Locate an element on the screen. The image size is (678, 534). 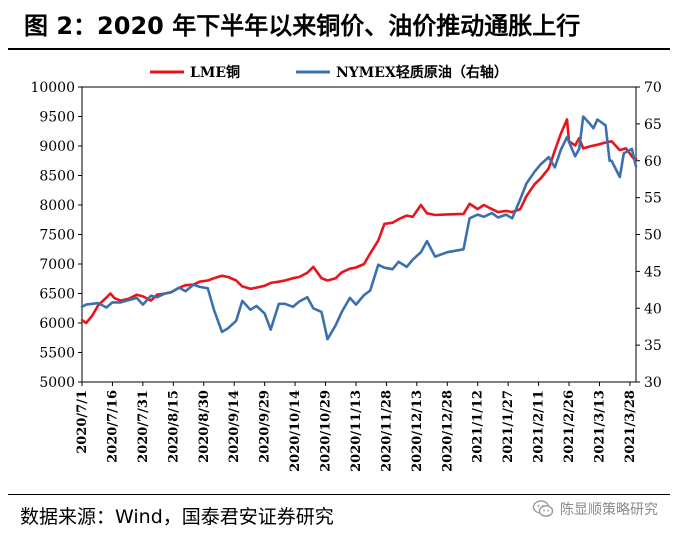
x-tick-label: 2020/8/15 is located at coordinates (173, 426).